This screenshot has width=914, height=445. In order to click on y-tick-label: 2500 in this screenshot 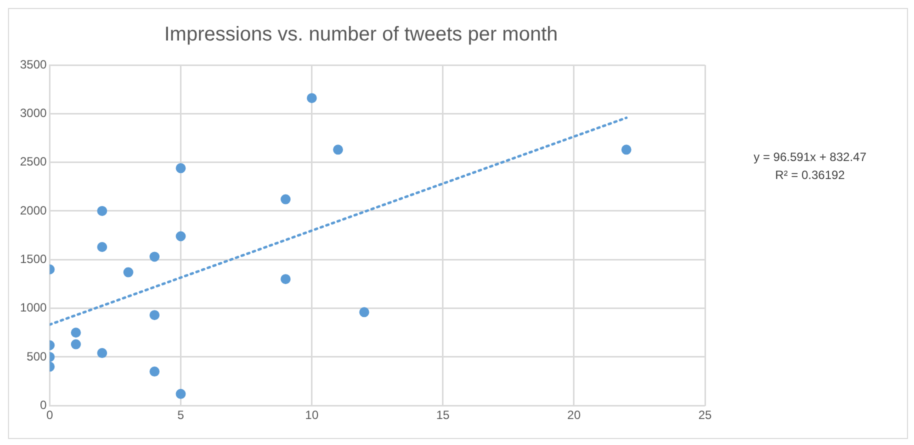, I will do `click(34, 161)`.